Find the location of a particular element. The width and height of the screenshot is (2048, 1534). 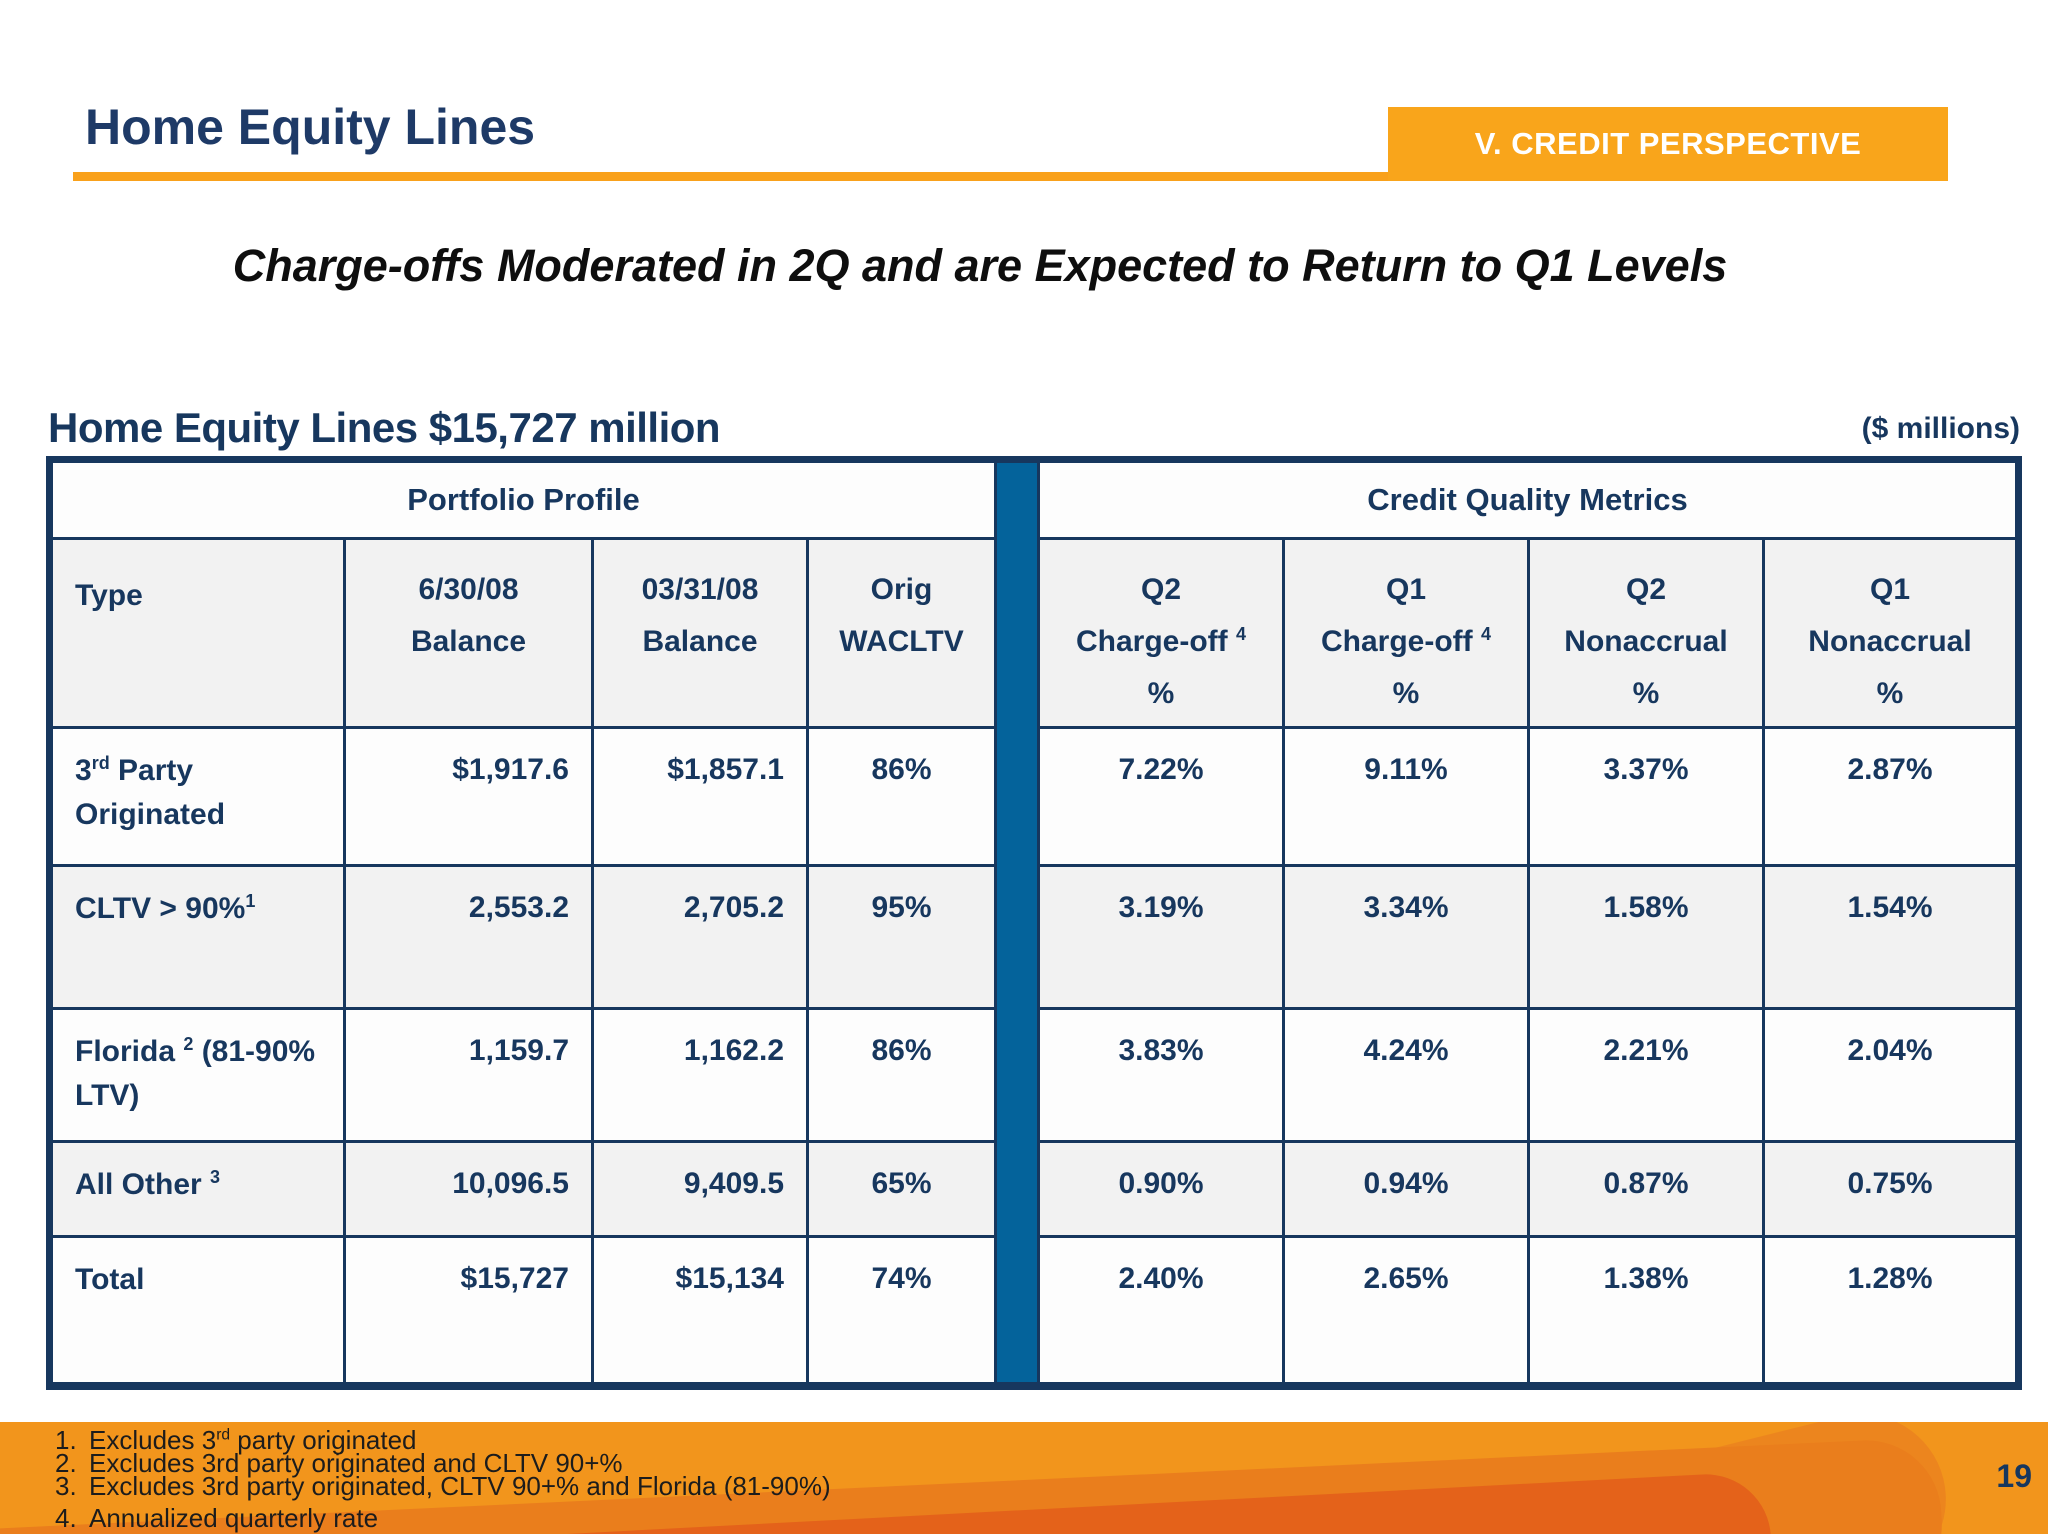

column-header-q1-chargeoff: Q1 Charge-off 4 % is located at coordinates (1406, 633).